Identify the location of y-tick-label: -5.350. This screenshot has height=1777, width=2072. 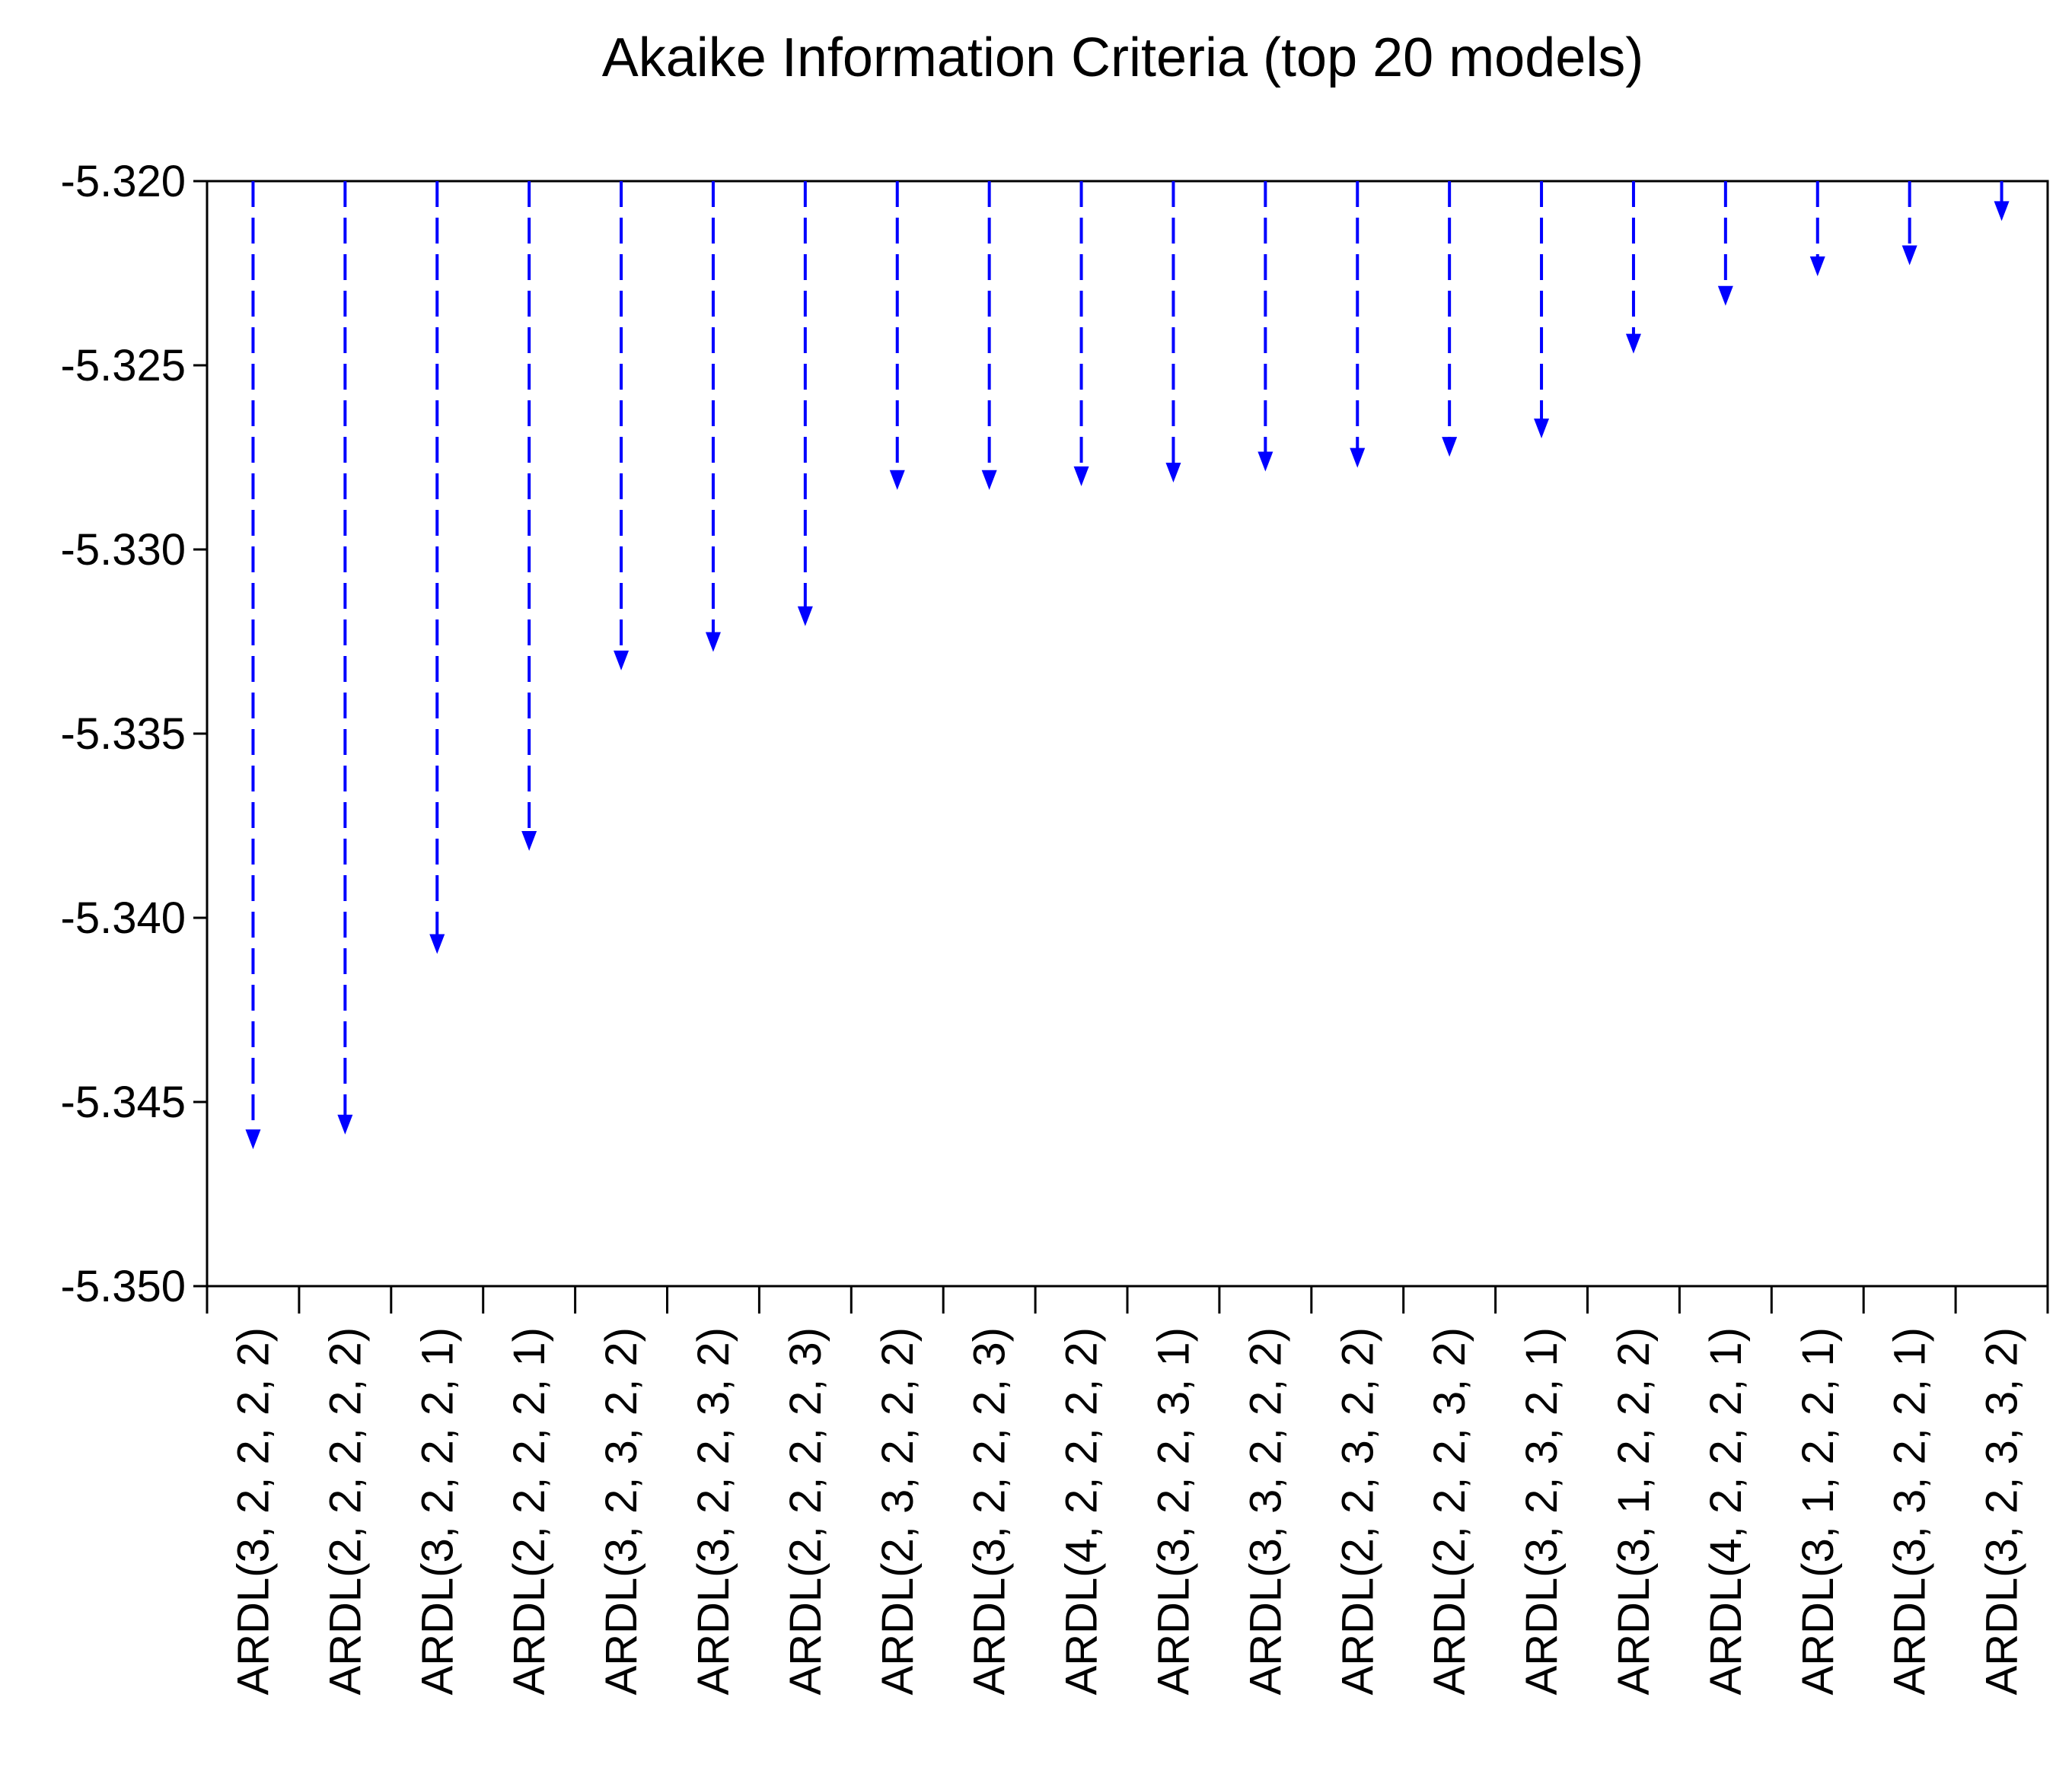
(123, 1286).